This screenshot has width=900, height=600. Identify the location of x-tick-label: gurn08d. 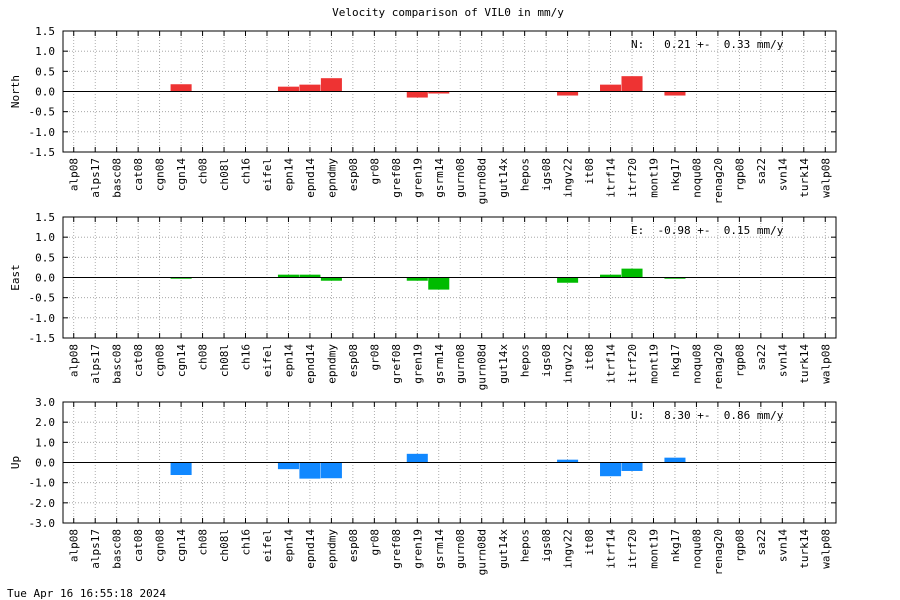
(482, 552).